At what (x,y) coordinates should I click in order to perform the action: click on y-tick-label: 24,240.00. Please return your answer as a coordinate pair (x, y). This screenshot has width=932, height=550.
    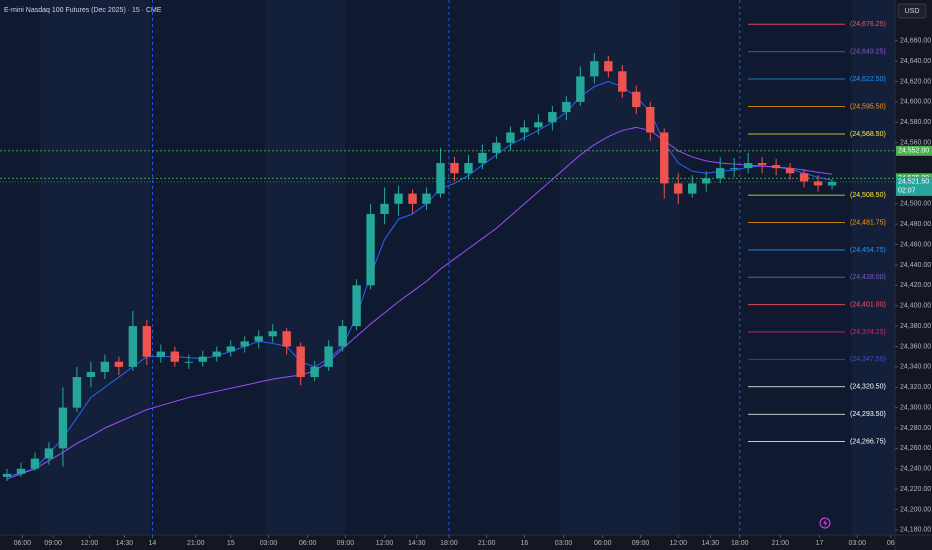
    Looking at the image, I should click on (915, 469).